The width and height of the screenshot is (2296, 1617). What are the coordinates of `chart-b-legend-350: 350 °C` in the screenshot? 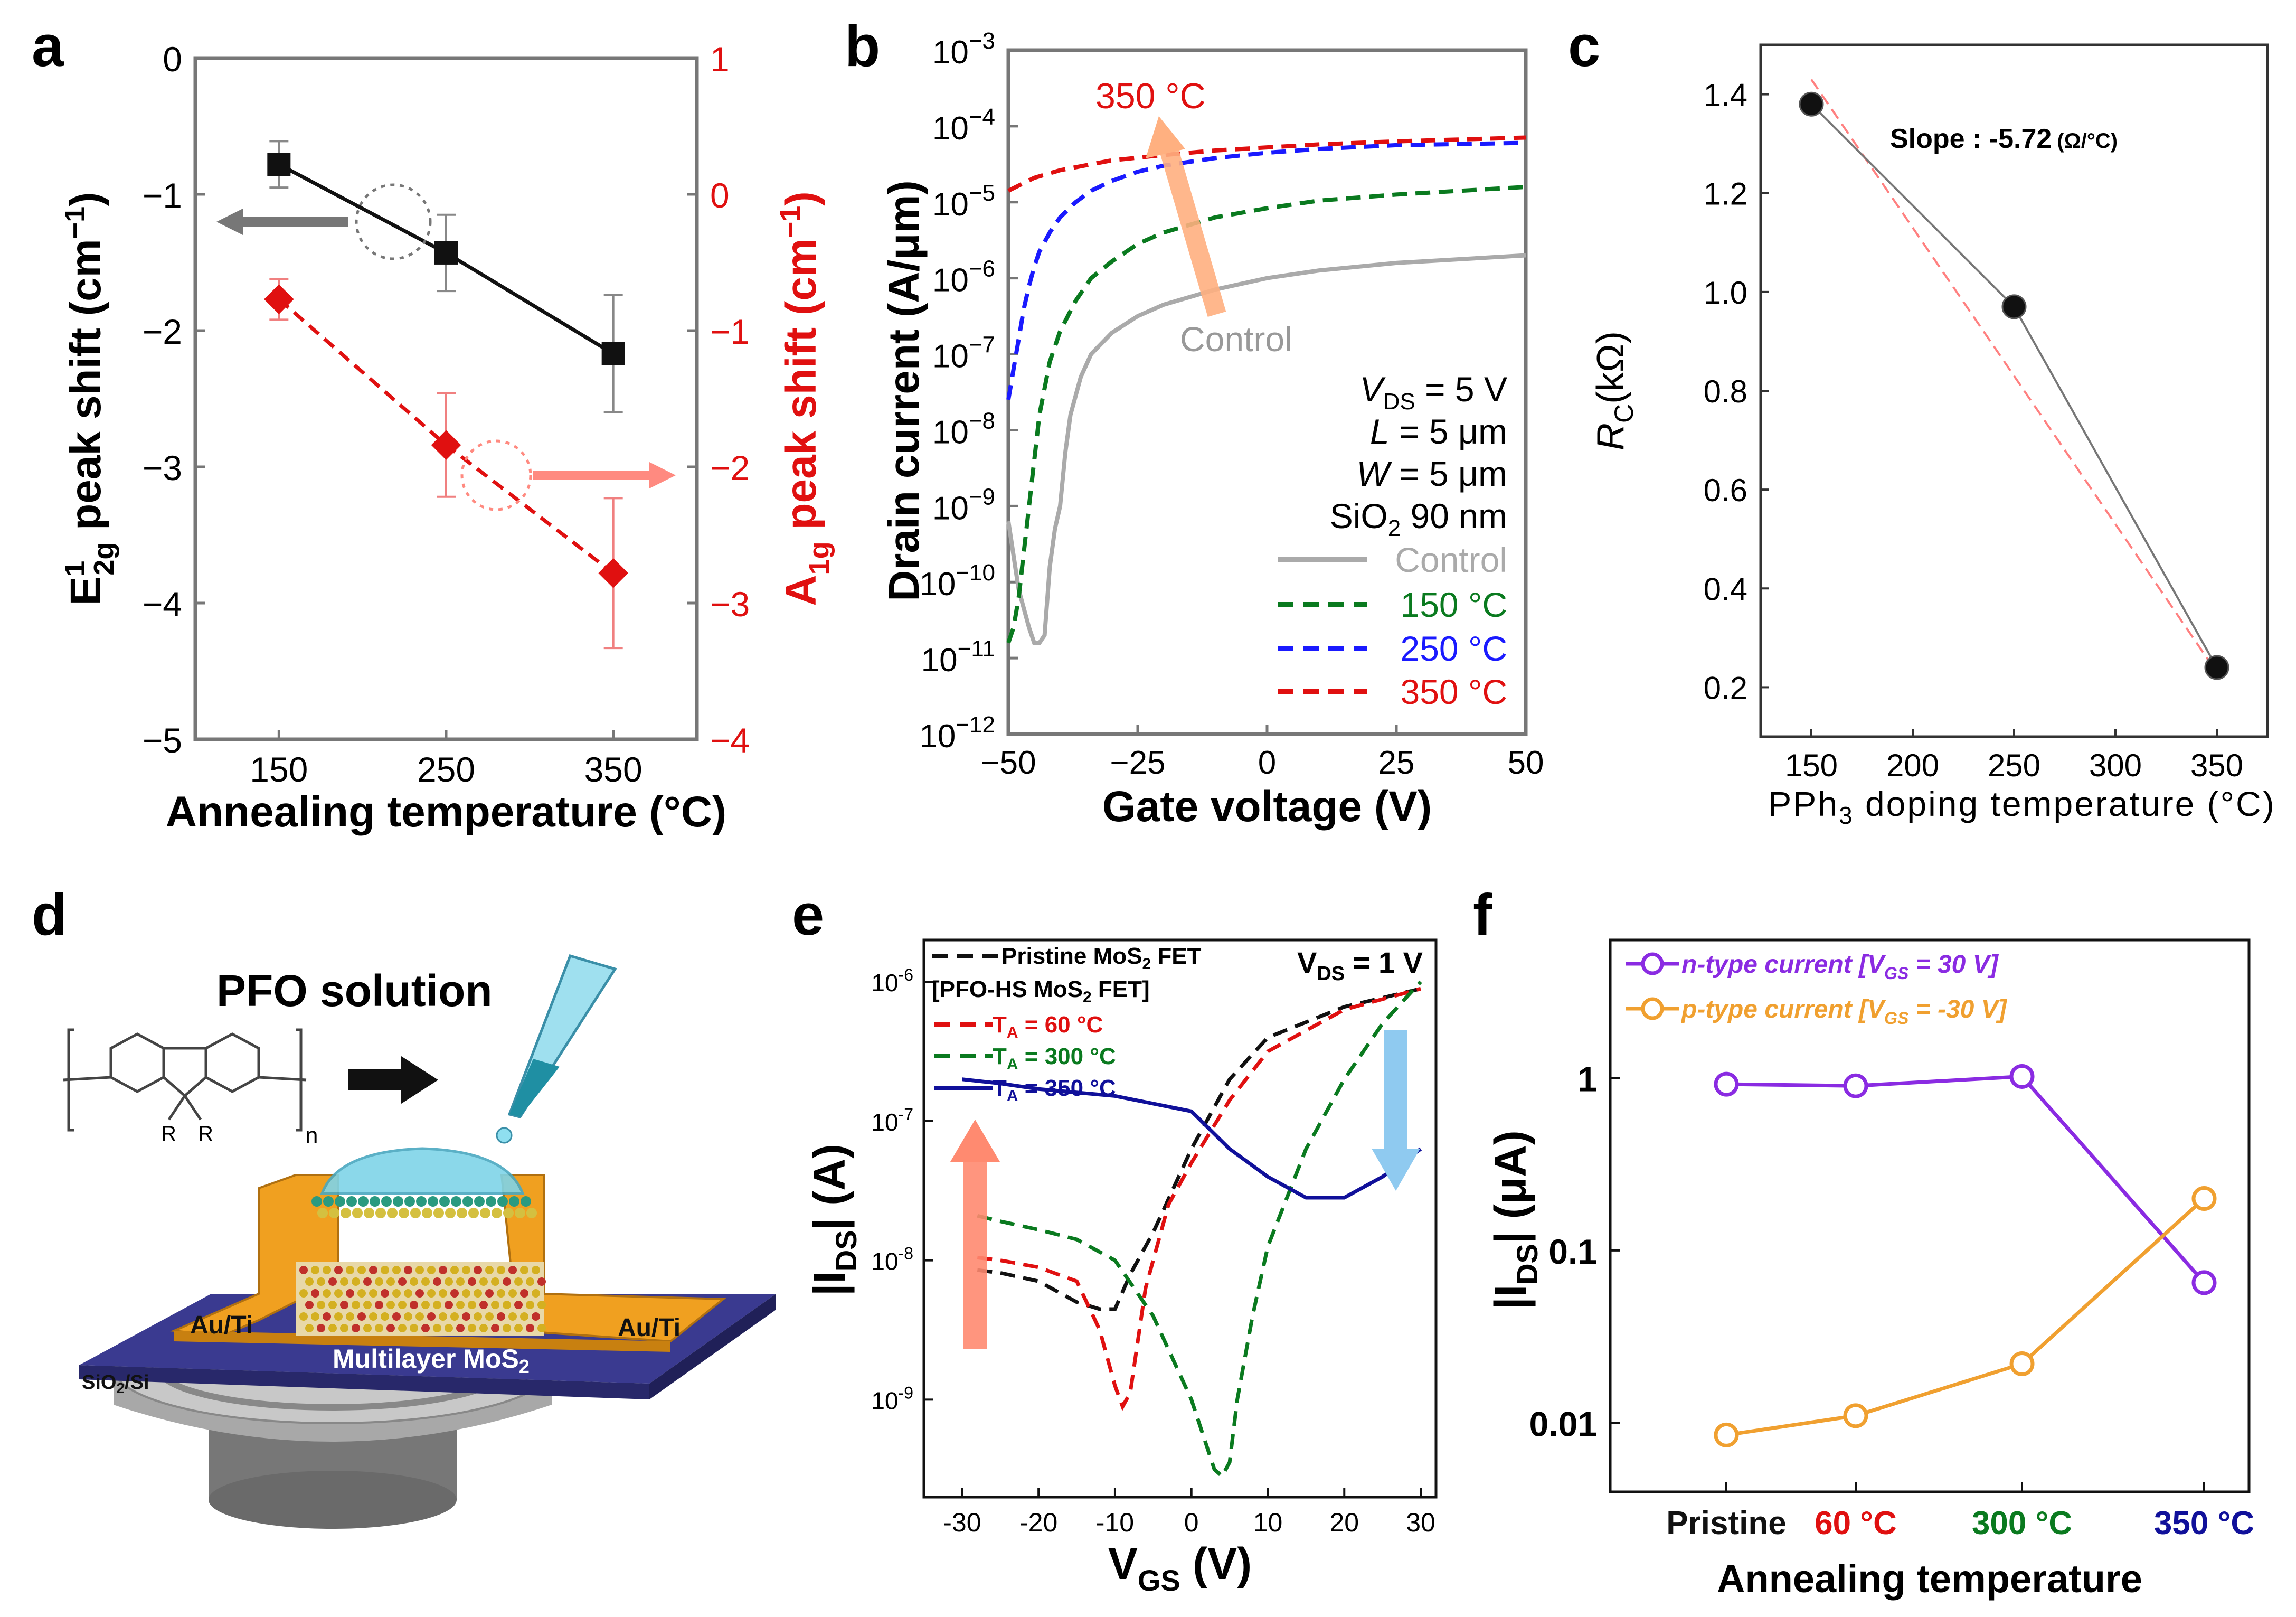 It's located at (1453, 691).